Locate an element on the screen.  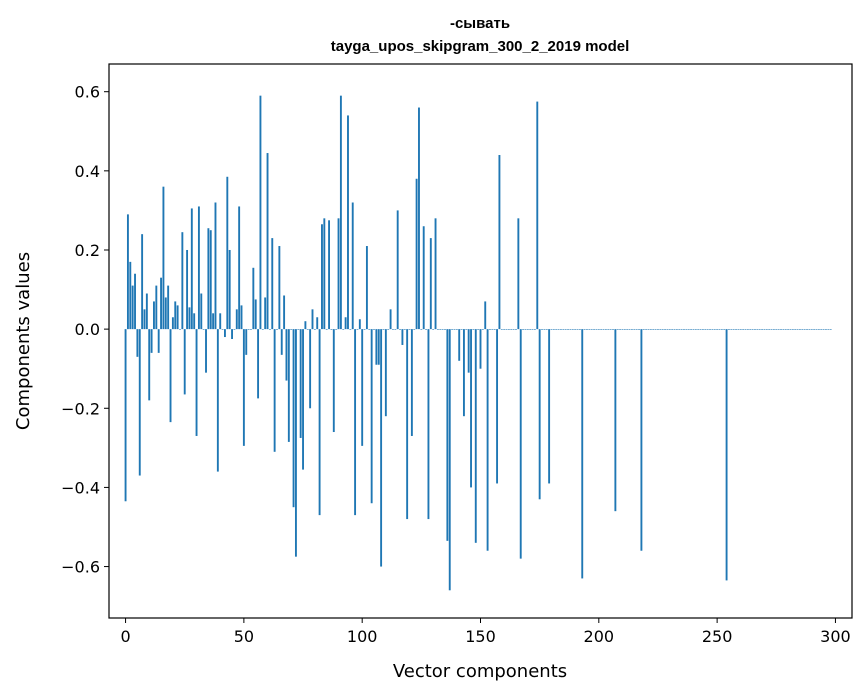
x-tick-label: 50 is located at coordinates (244, 636).